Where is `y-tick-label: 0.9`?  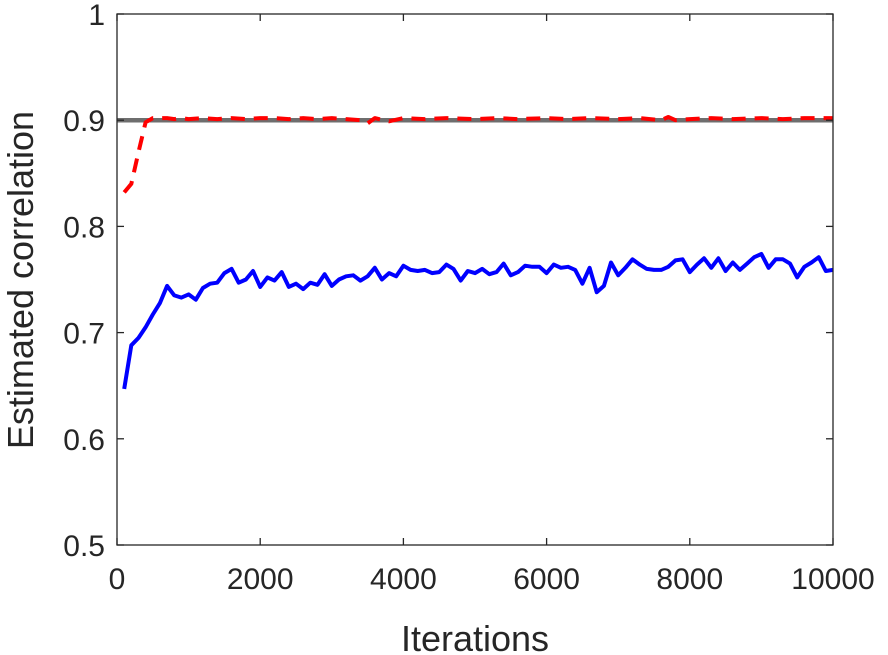 y-tick-label: 0.9 is located at coordinates (84, 121).